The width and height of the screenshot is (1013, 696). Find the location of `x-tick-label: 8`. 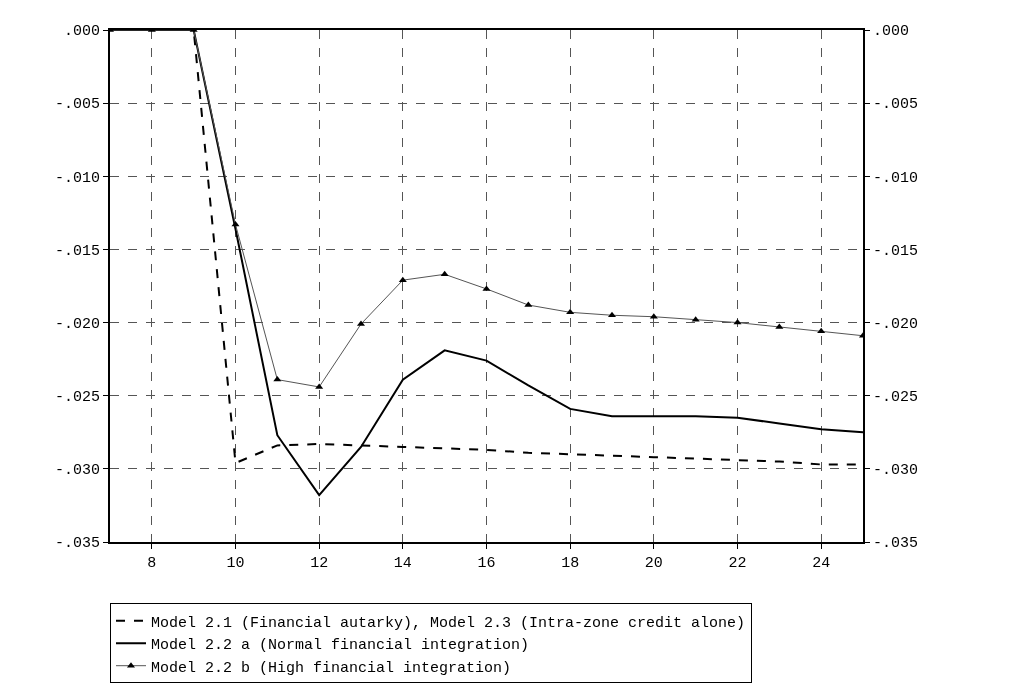

x-tick-label: 8 is located at coordinates (152, 563).